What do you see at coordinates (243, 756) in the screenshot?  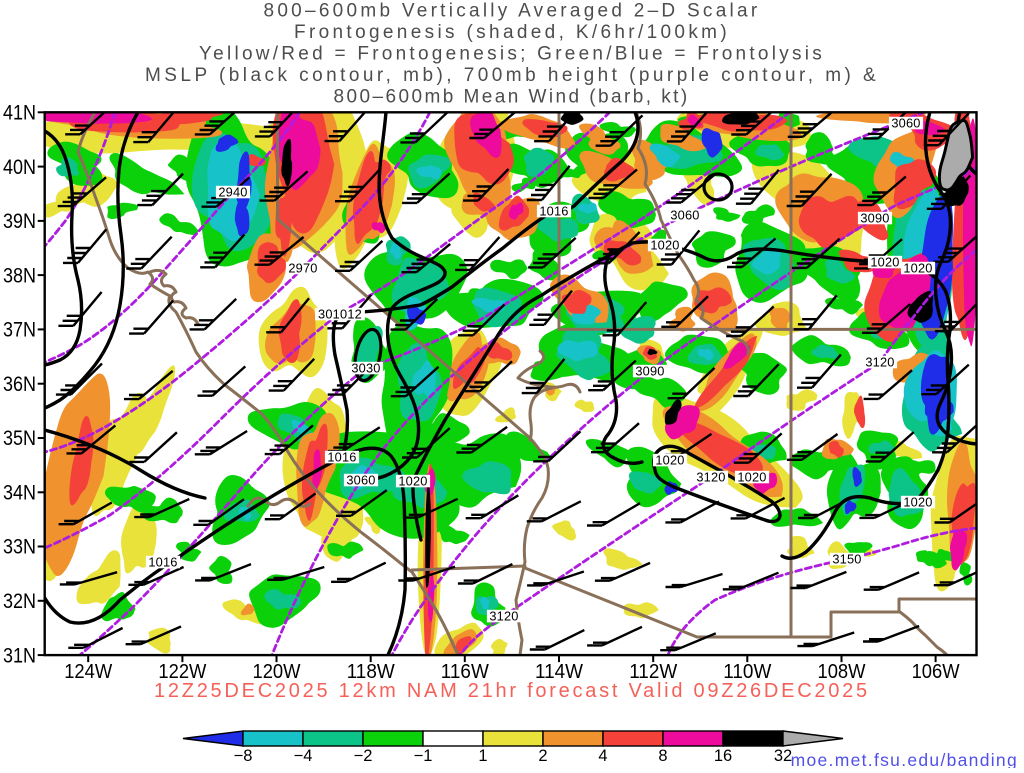 I see `svg-text: −8` at bounding box center [243, 756].